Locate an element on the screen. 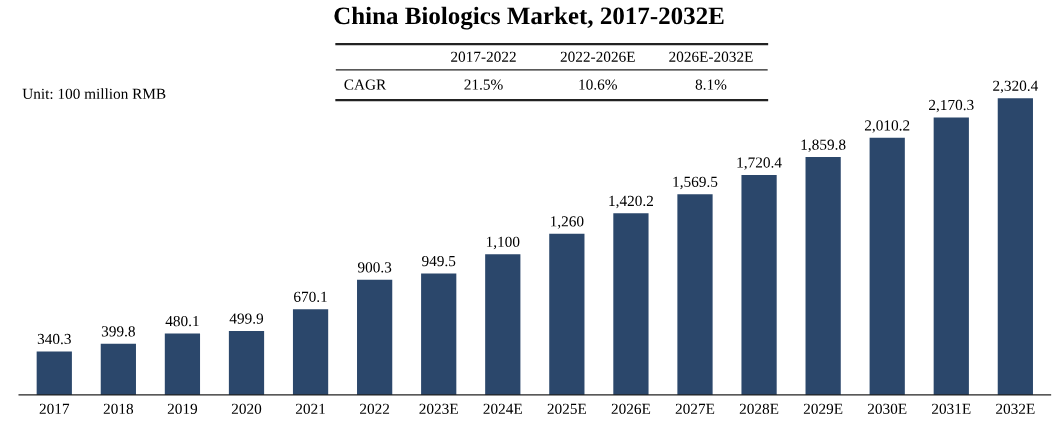 This screenshot has height=421, width=1058. data-label: 399.8 is located at coordinates (118, 331).